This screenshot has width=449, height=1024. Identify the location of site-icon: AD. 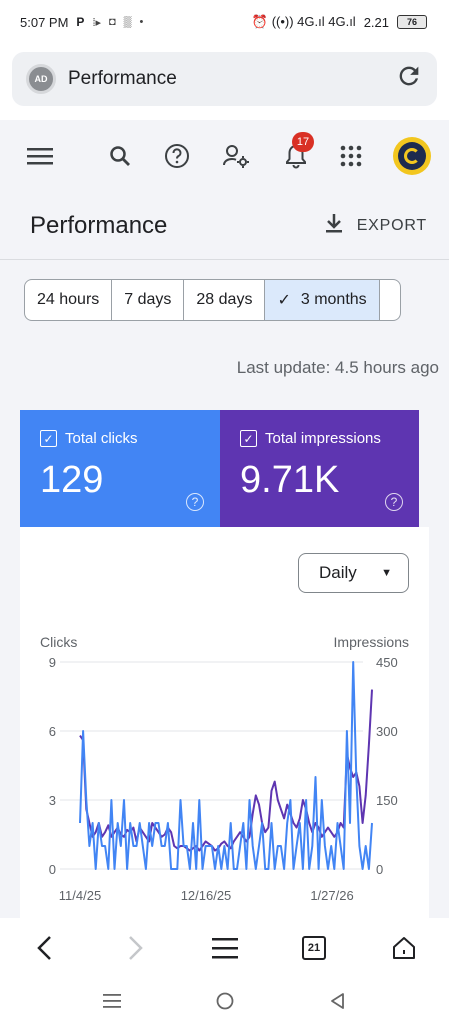
(41, 79).